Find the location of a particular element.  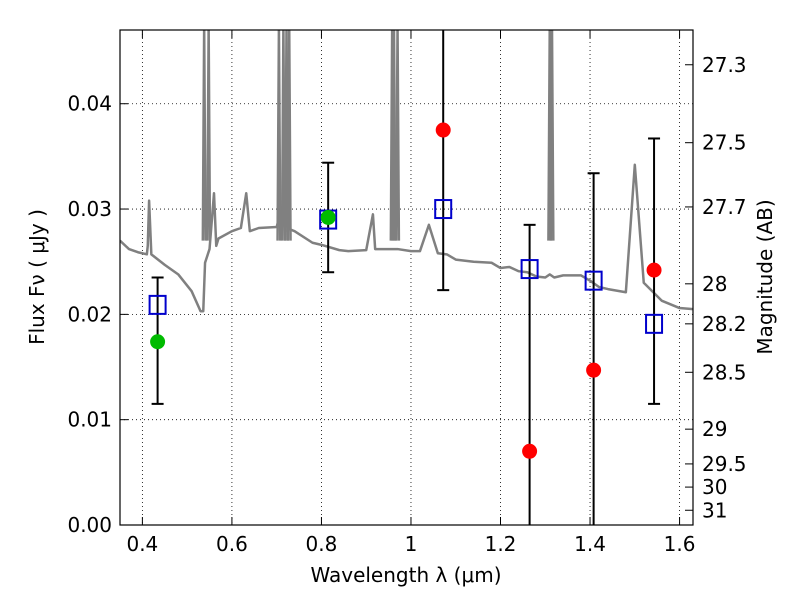

y-tick-label: 0.00 is located at coordinates (89, 525).